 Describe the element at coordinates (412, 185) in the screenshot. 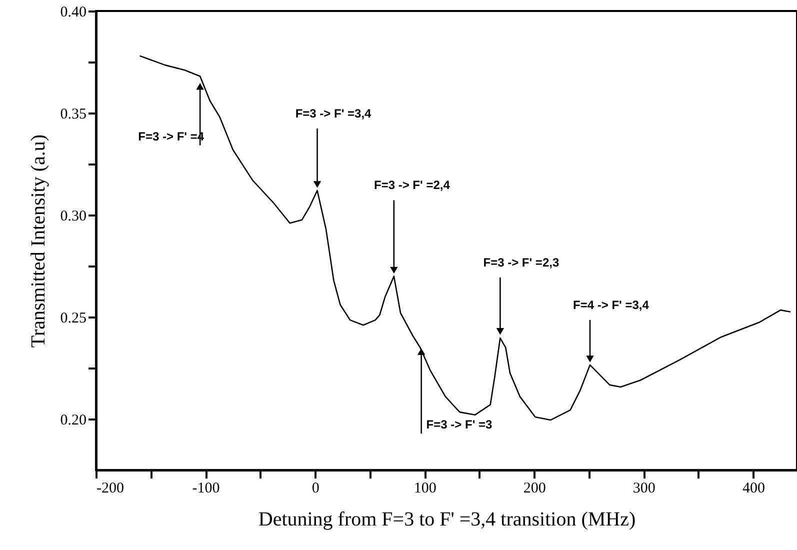

I see `annotation: F=3 -> F' =2,4` at that location.